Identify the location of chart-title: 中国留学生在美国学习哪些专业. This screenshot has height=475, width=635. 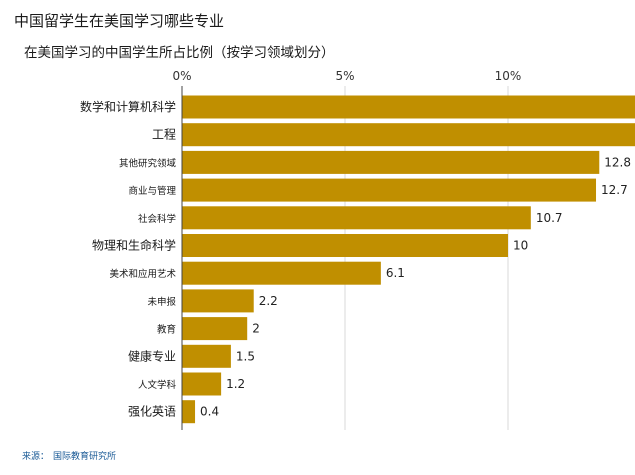
(119, 21).